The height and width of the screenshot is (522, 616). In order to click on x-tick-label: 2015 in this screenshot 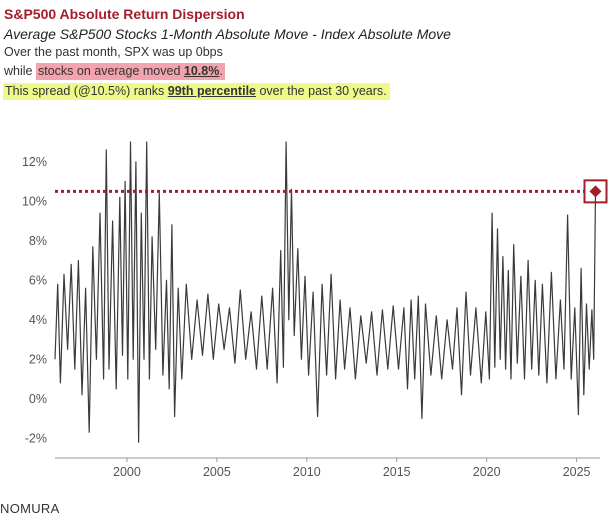, I will do `click(397, 472)`.